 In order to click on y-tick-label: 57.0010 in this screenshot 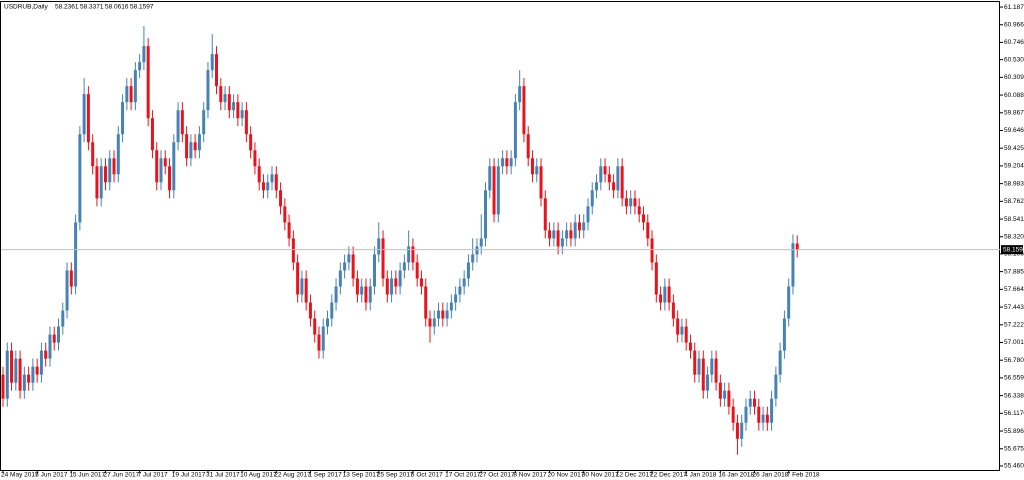, I will do `click(1014, 342)`.